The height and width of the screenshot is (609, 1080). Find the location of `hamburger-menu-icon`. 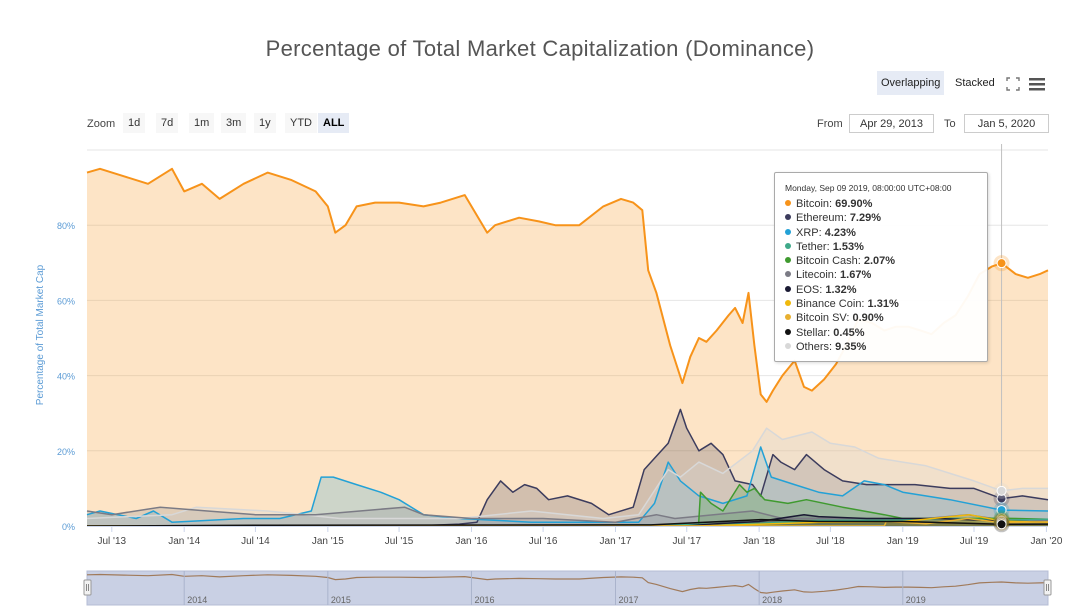

hamburger-menu-icon is located at coordinates (1037, 84).